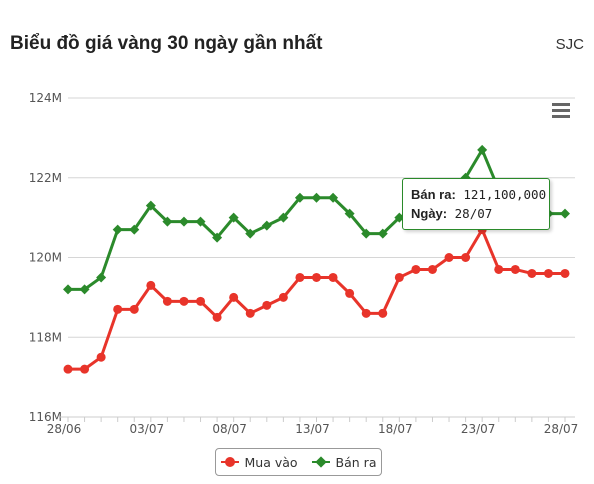  What do you see at coordinates (569, 44) in the screenshot?
I see `brand-label: SJC` at bounding box center [569, 44].